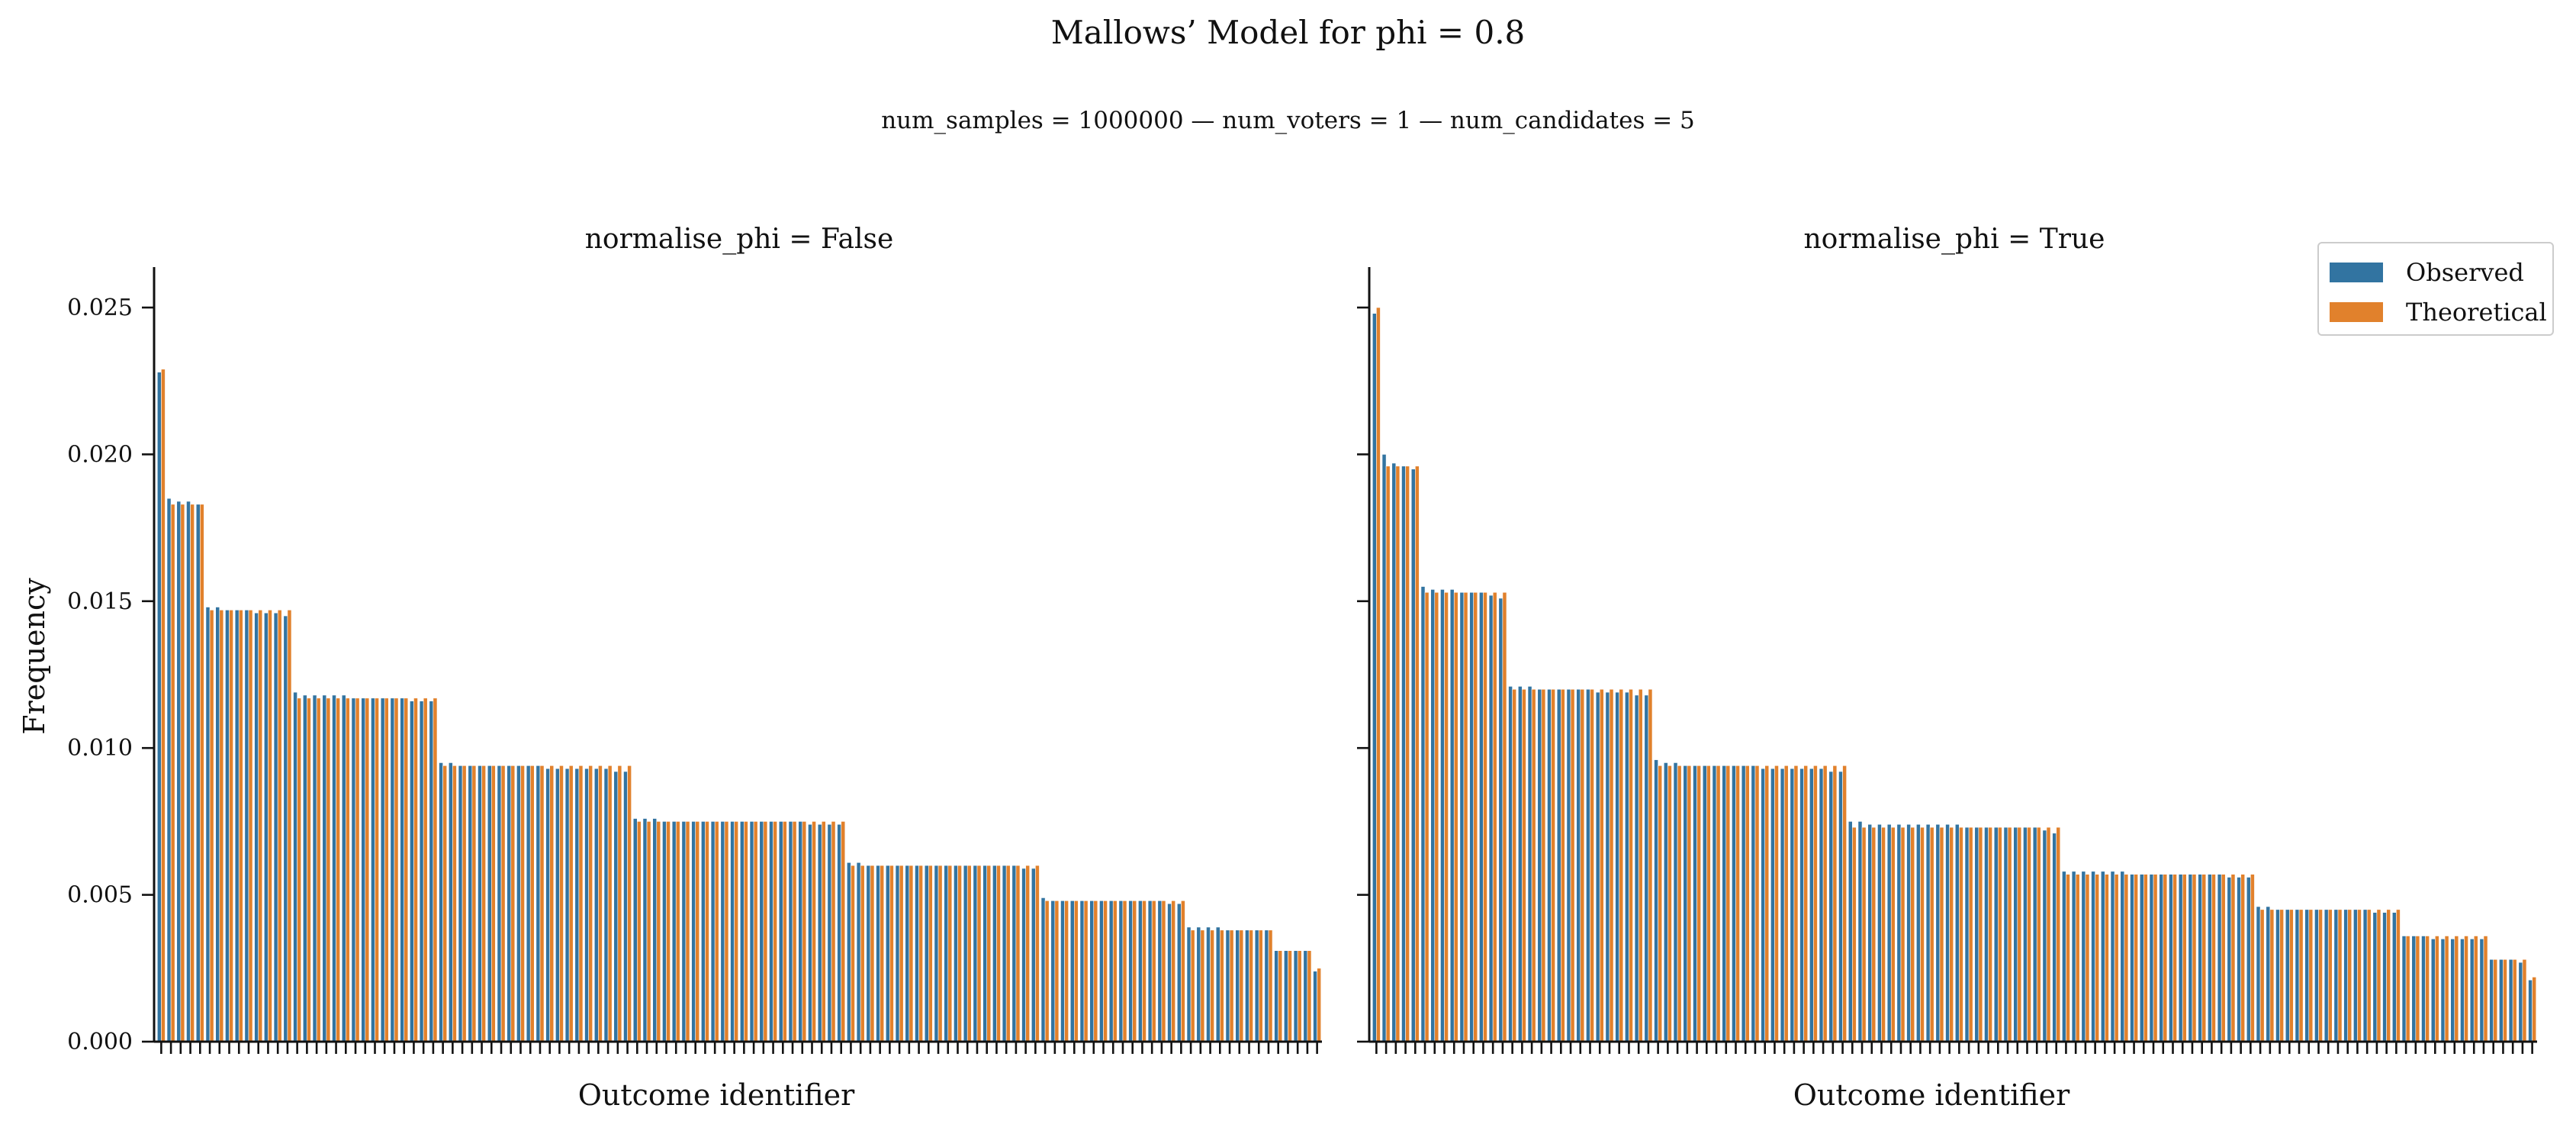  I want to click on panel-title: normalise_phi = False, so click(739, 239).